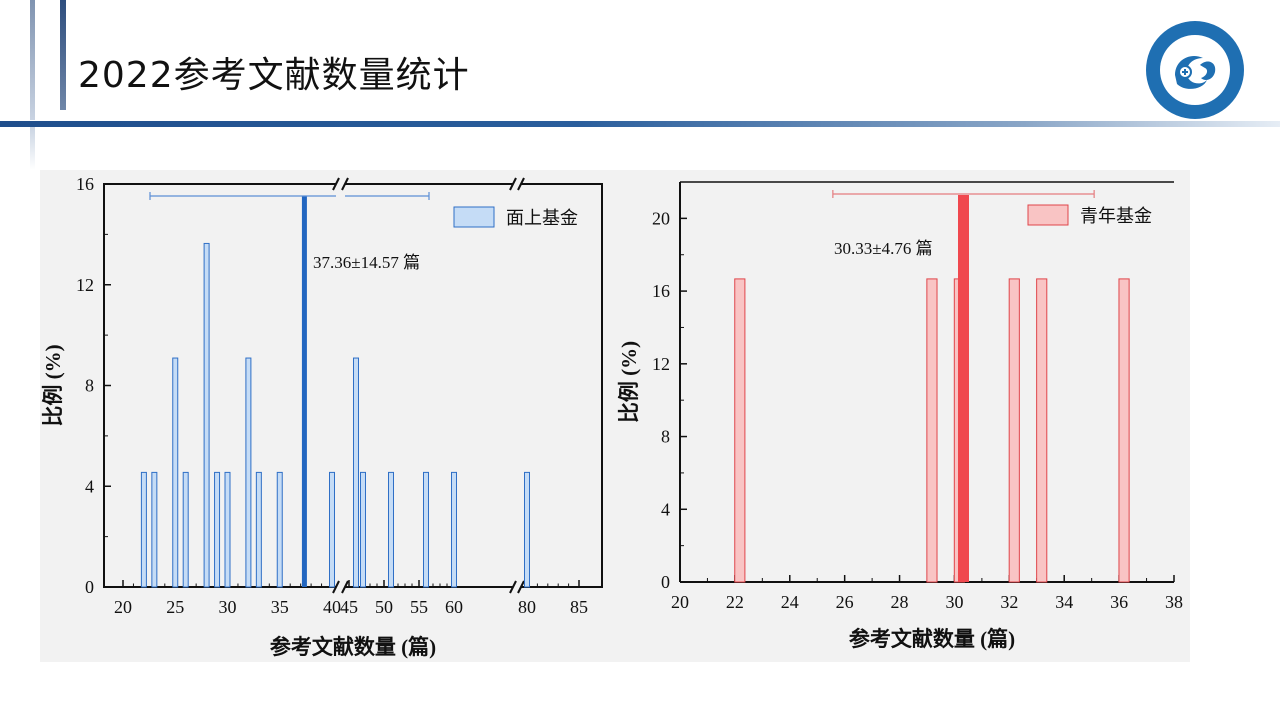  I want to click on x-tick-label: 45, so click(349, 607).